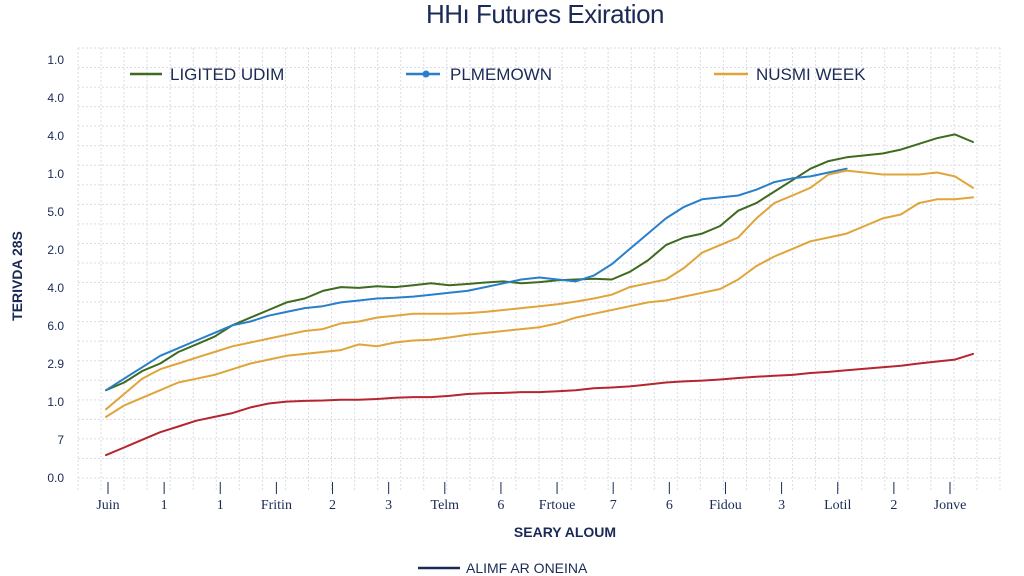  What do you see at coordinates (55, 212) in the screenshot?
I see `y-tick-label: 5.0` at bounding box center [55, 212].